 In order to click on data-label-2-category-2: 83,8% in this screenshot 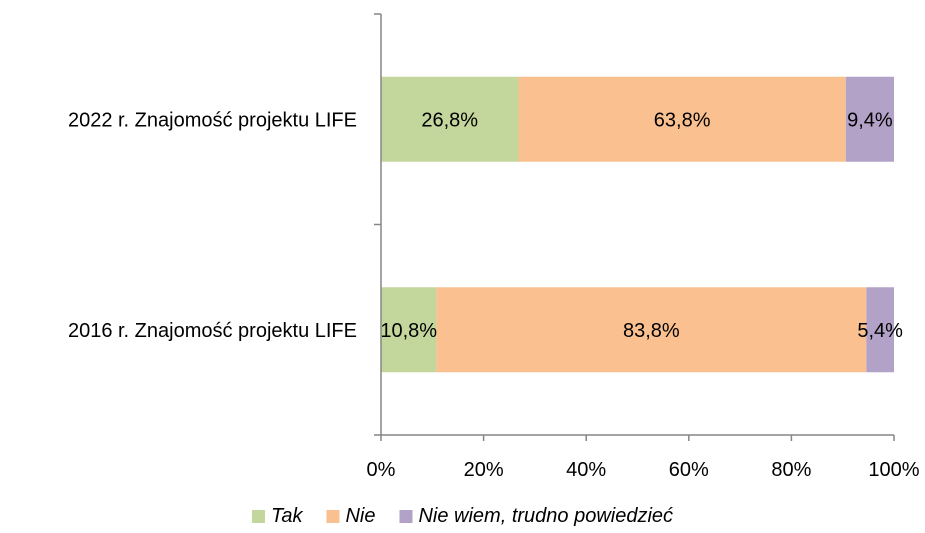, I will do `click(651, 331)`.